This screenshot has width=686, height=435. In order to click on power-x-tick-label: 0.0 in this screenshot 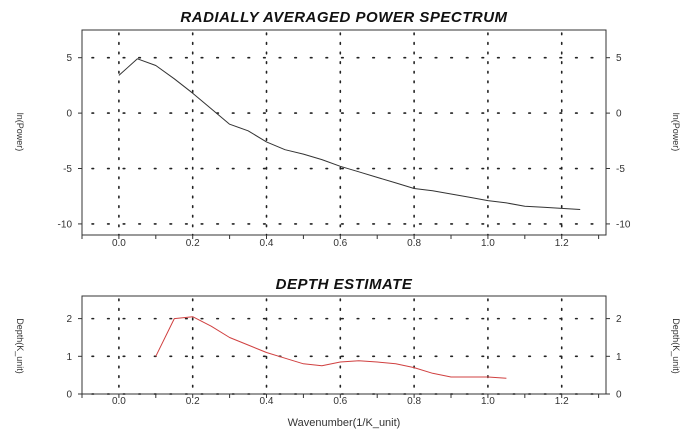, I will do `click(119, 243)`.